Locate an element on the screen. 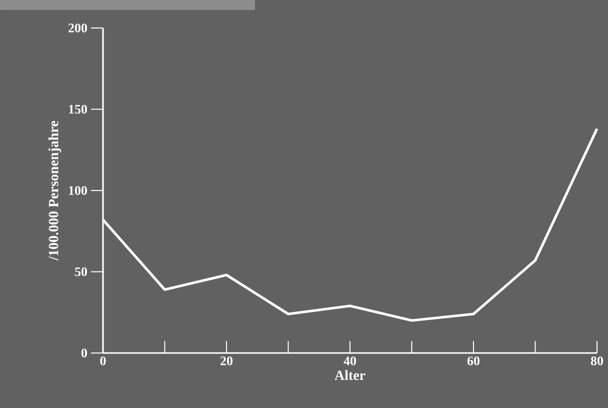 This screenshot has width=608, height=408. y-axis-title: /100.000 Personenjahre is located at coordinates (55, 190).